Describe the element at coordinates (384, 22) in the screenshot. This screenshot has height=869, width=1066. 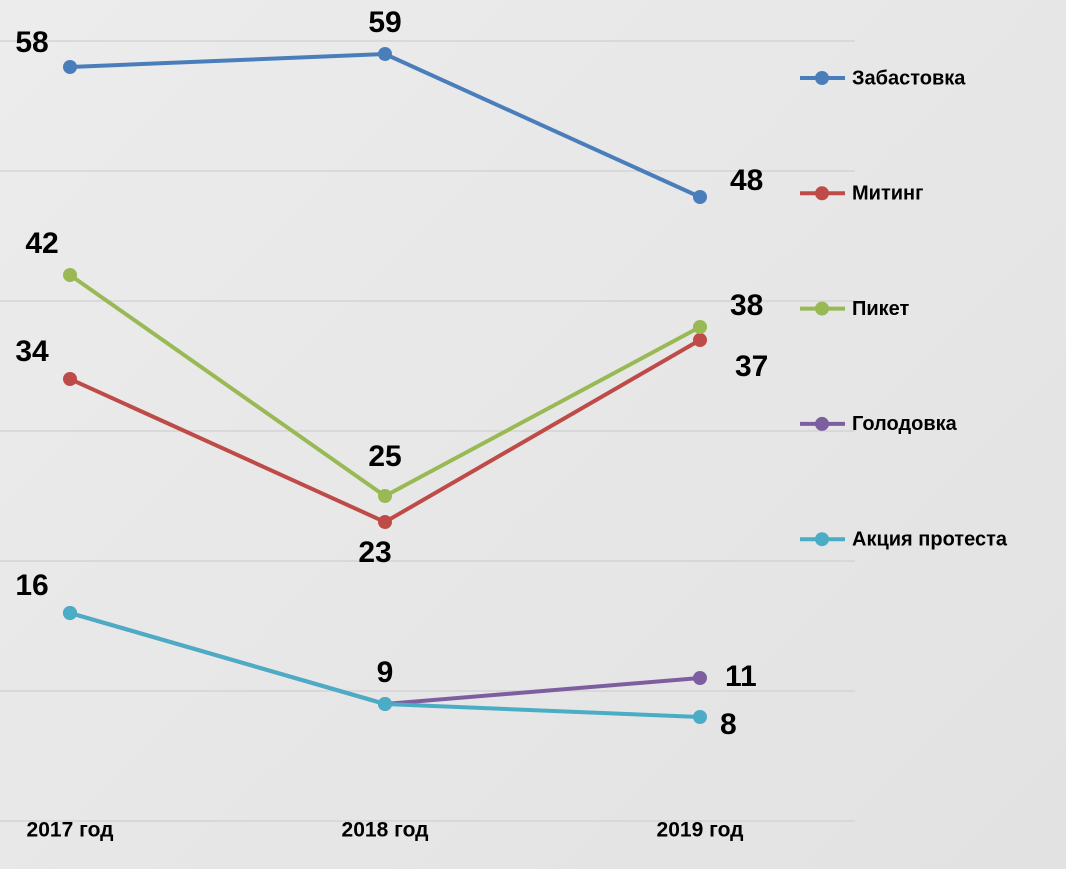
I see `data-label: 59` at that location.